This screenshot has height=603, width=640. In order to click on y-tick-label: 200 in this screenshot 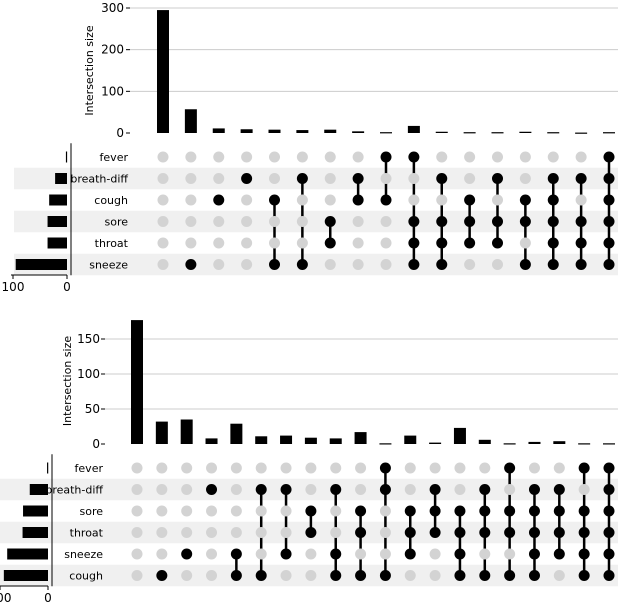, I will do `click(112, 50)`.